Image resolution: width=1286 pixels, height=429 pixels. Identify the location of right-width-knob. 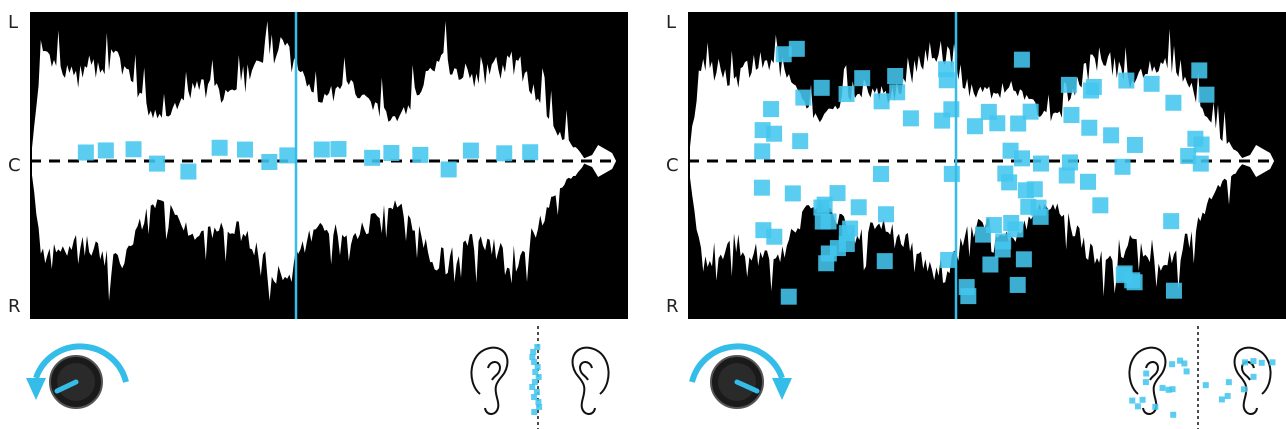
(740, 376).